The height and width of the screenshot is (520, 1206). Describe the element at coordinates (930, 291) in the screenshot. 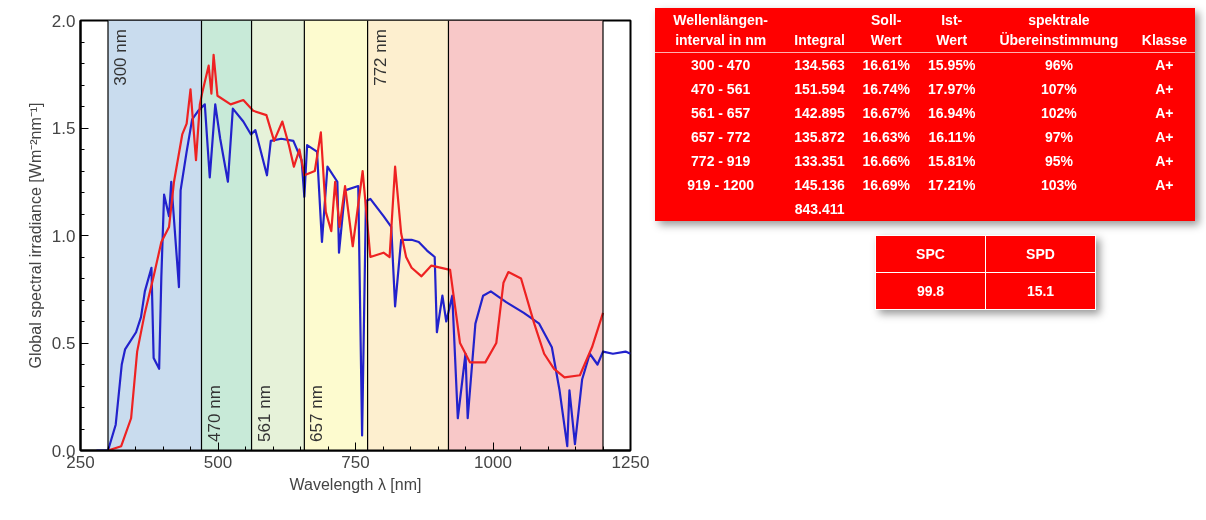

I see `text: 99.8` at that location.